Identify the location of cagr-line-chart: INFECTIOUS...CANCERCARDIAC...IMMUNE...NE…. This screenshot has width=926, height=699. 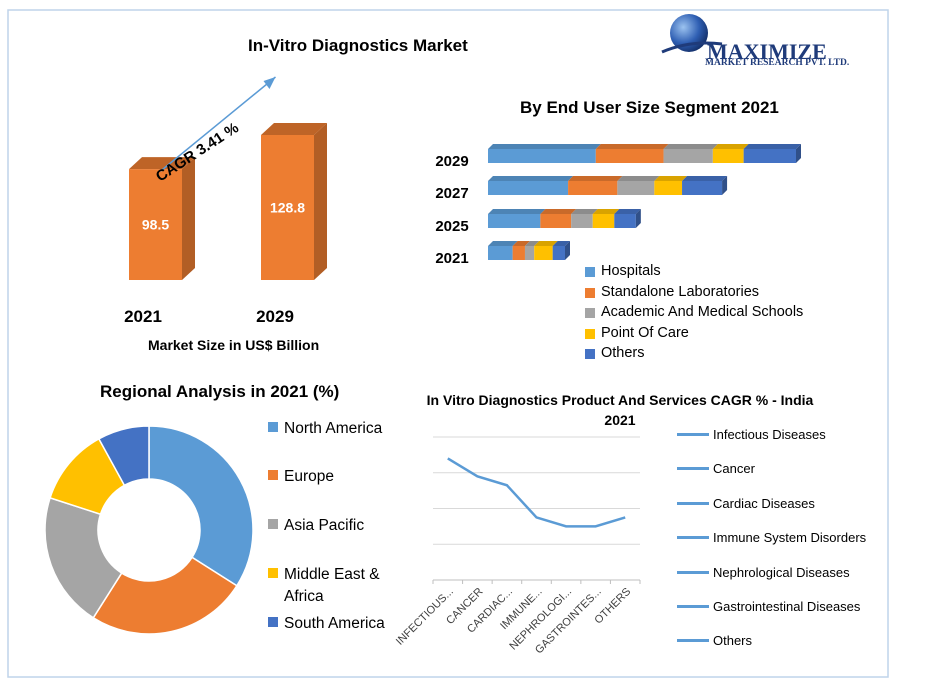
(517, 546).